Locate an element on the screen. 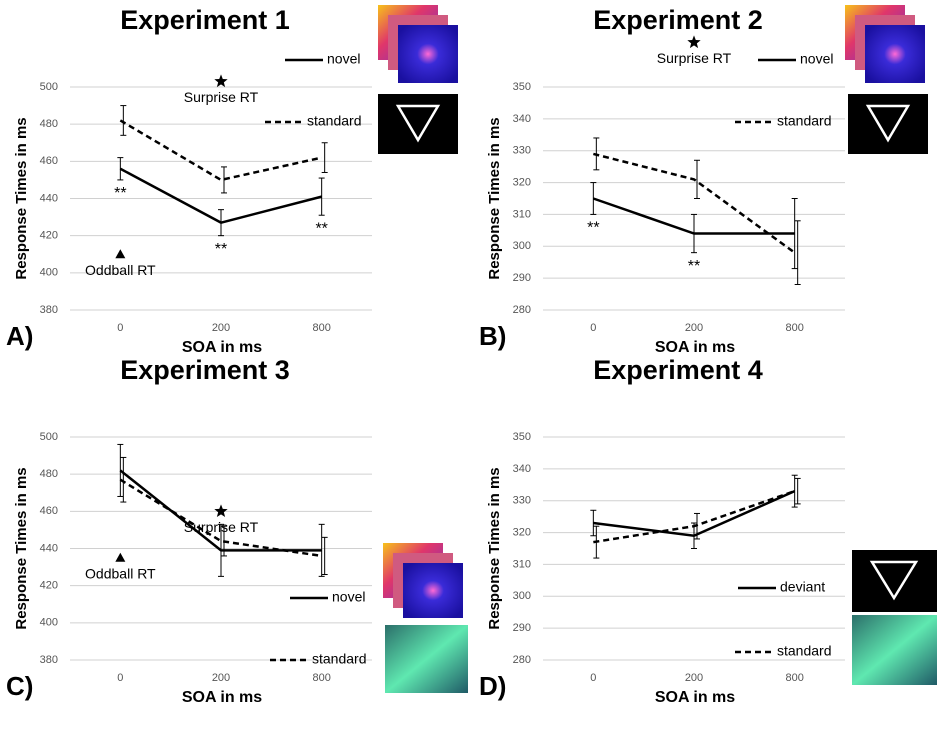 The image size is (942, 729). y-tick-label: 340 is located at coordinates (522, 469).